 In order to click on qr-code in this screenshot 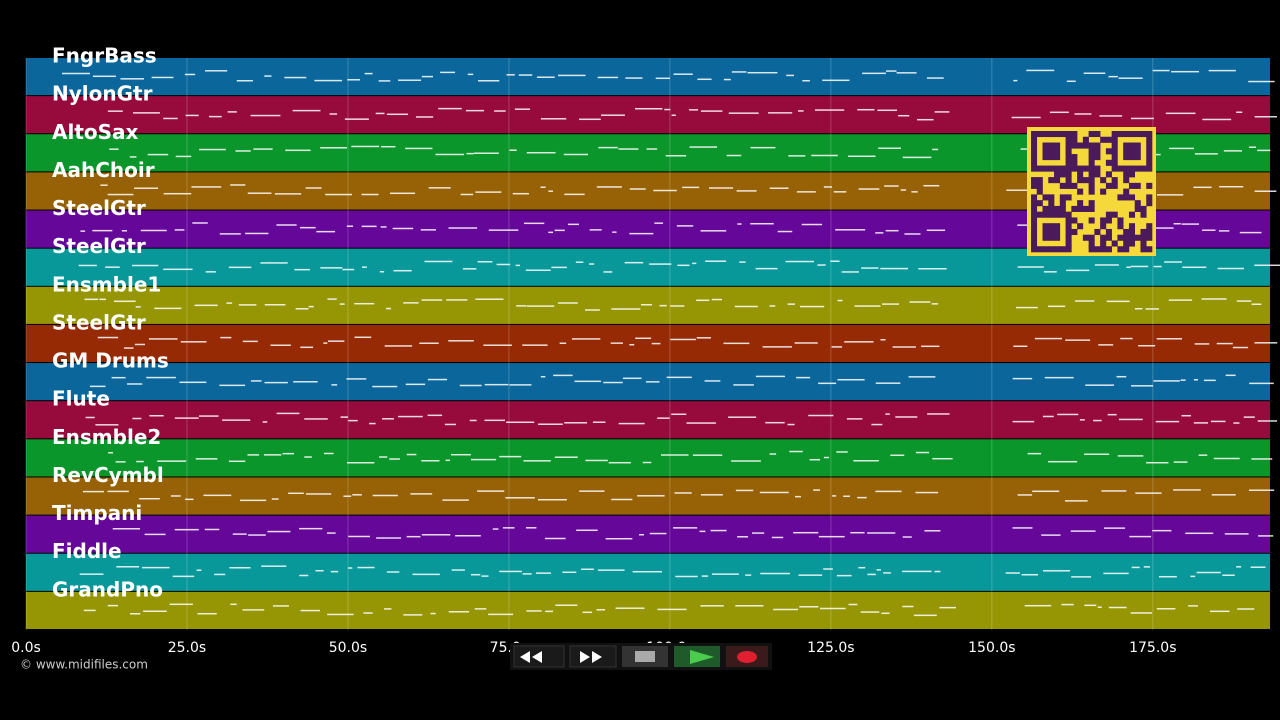, I will do `click(1091, 191)`.